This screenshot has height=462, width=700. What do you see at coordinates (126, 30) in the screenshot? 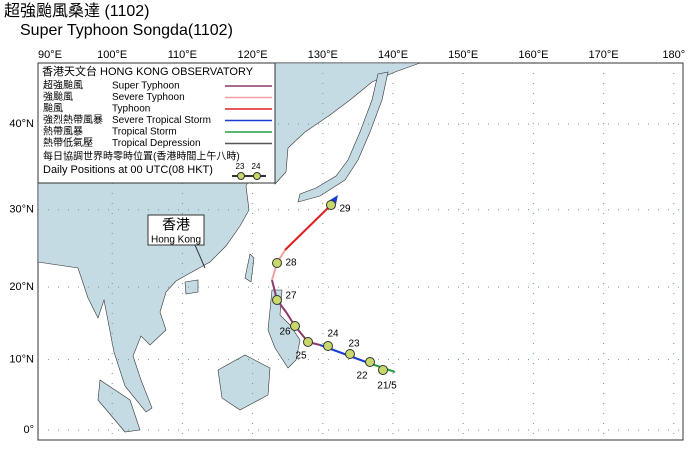
I see `title-en: Super Typhoon Songda(1102)` at bounding box center [126, 30].